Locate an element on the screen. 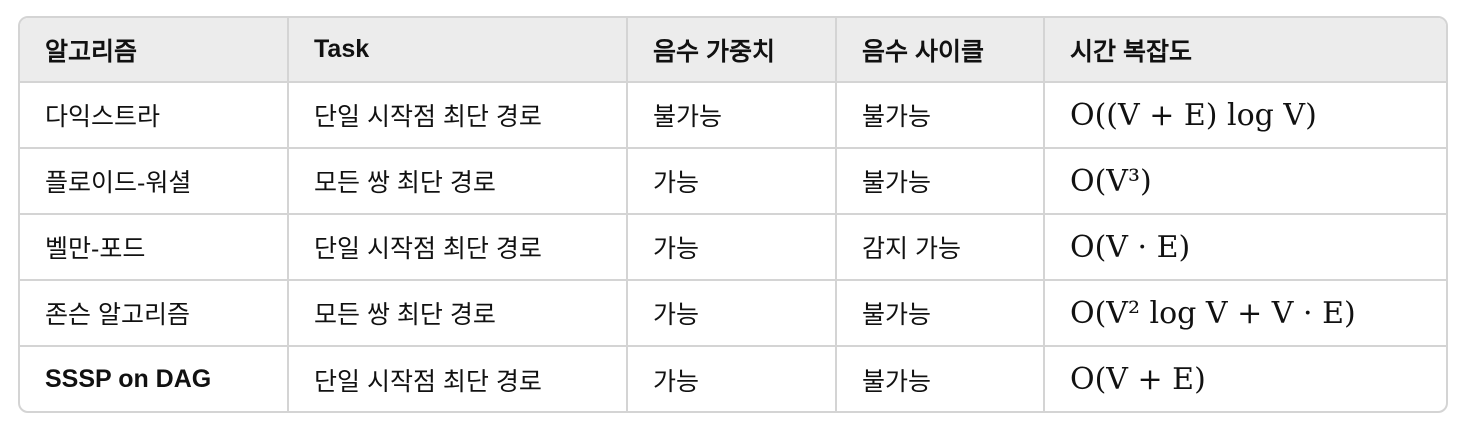 The width and height of the screenshot is (1472, 434). cell-algorithm: 플로이드-워셜 is located at coordinates (154, 181).